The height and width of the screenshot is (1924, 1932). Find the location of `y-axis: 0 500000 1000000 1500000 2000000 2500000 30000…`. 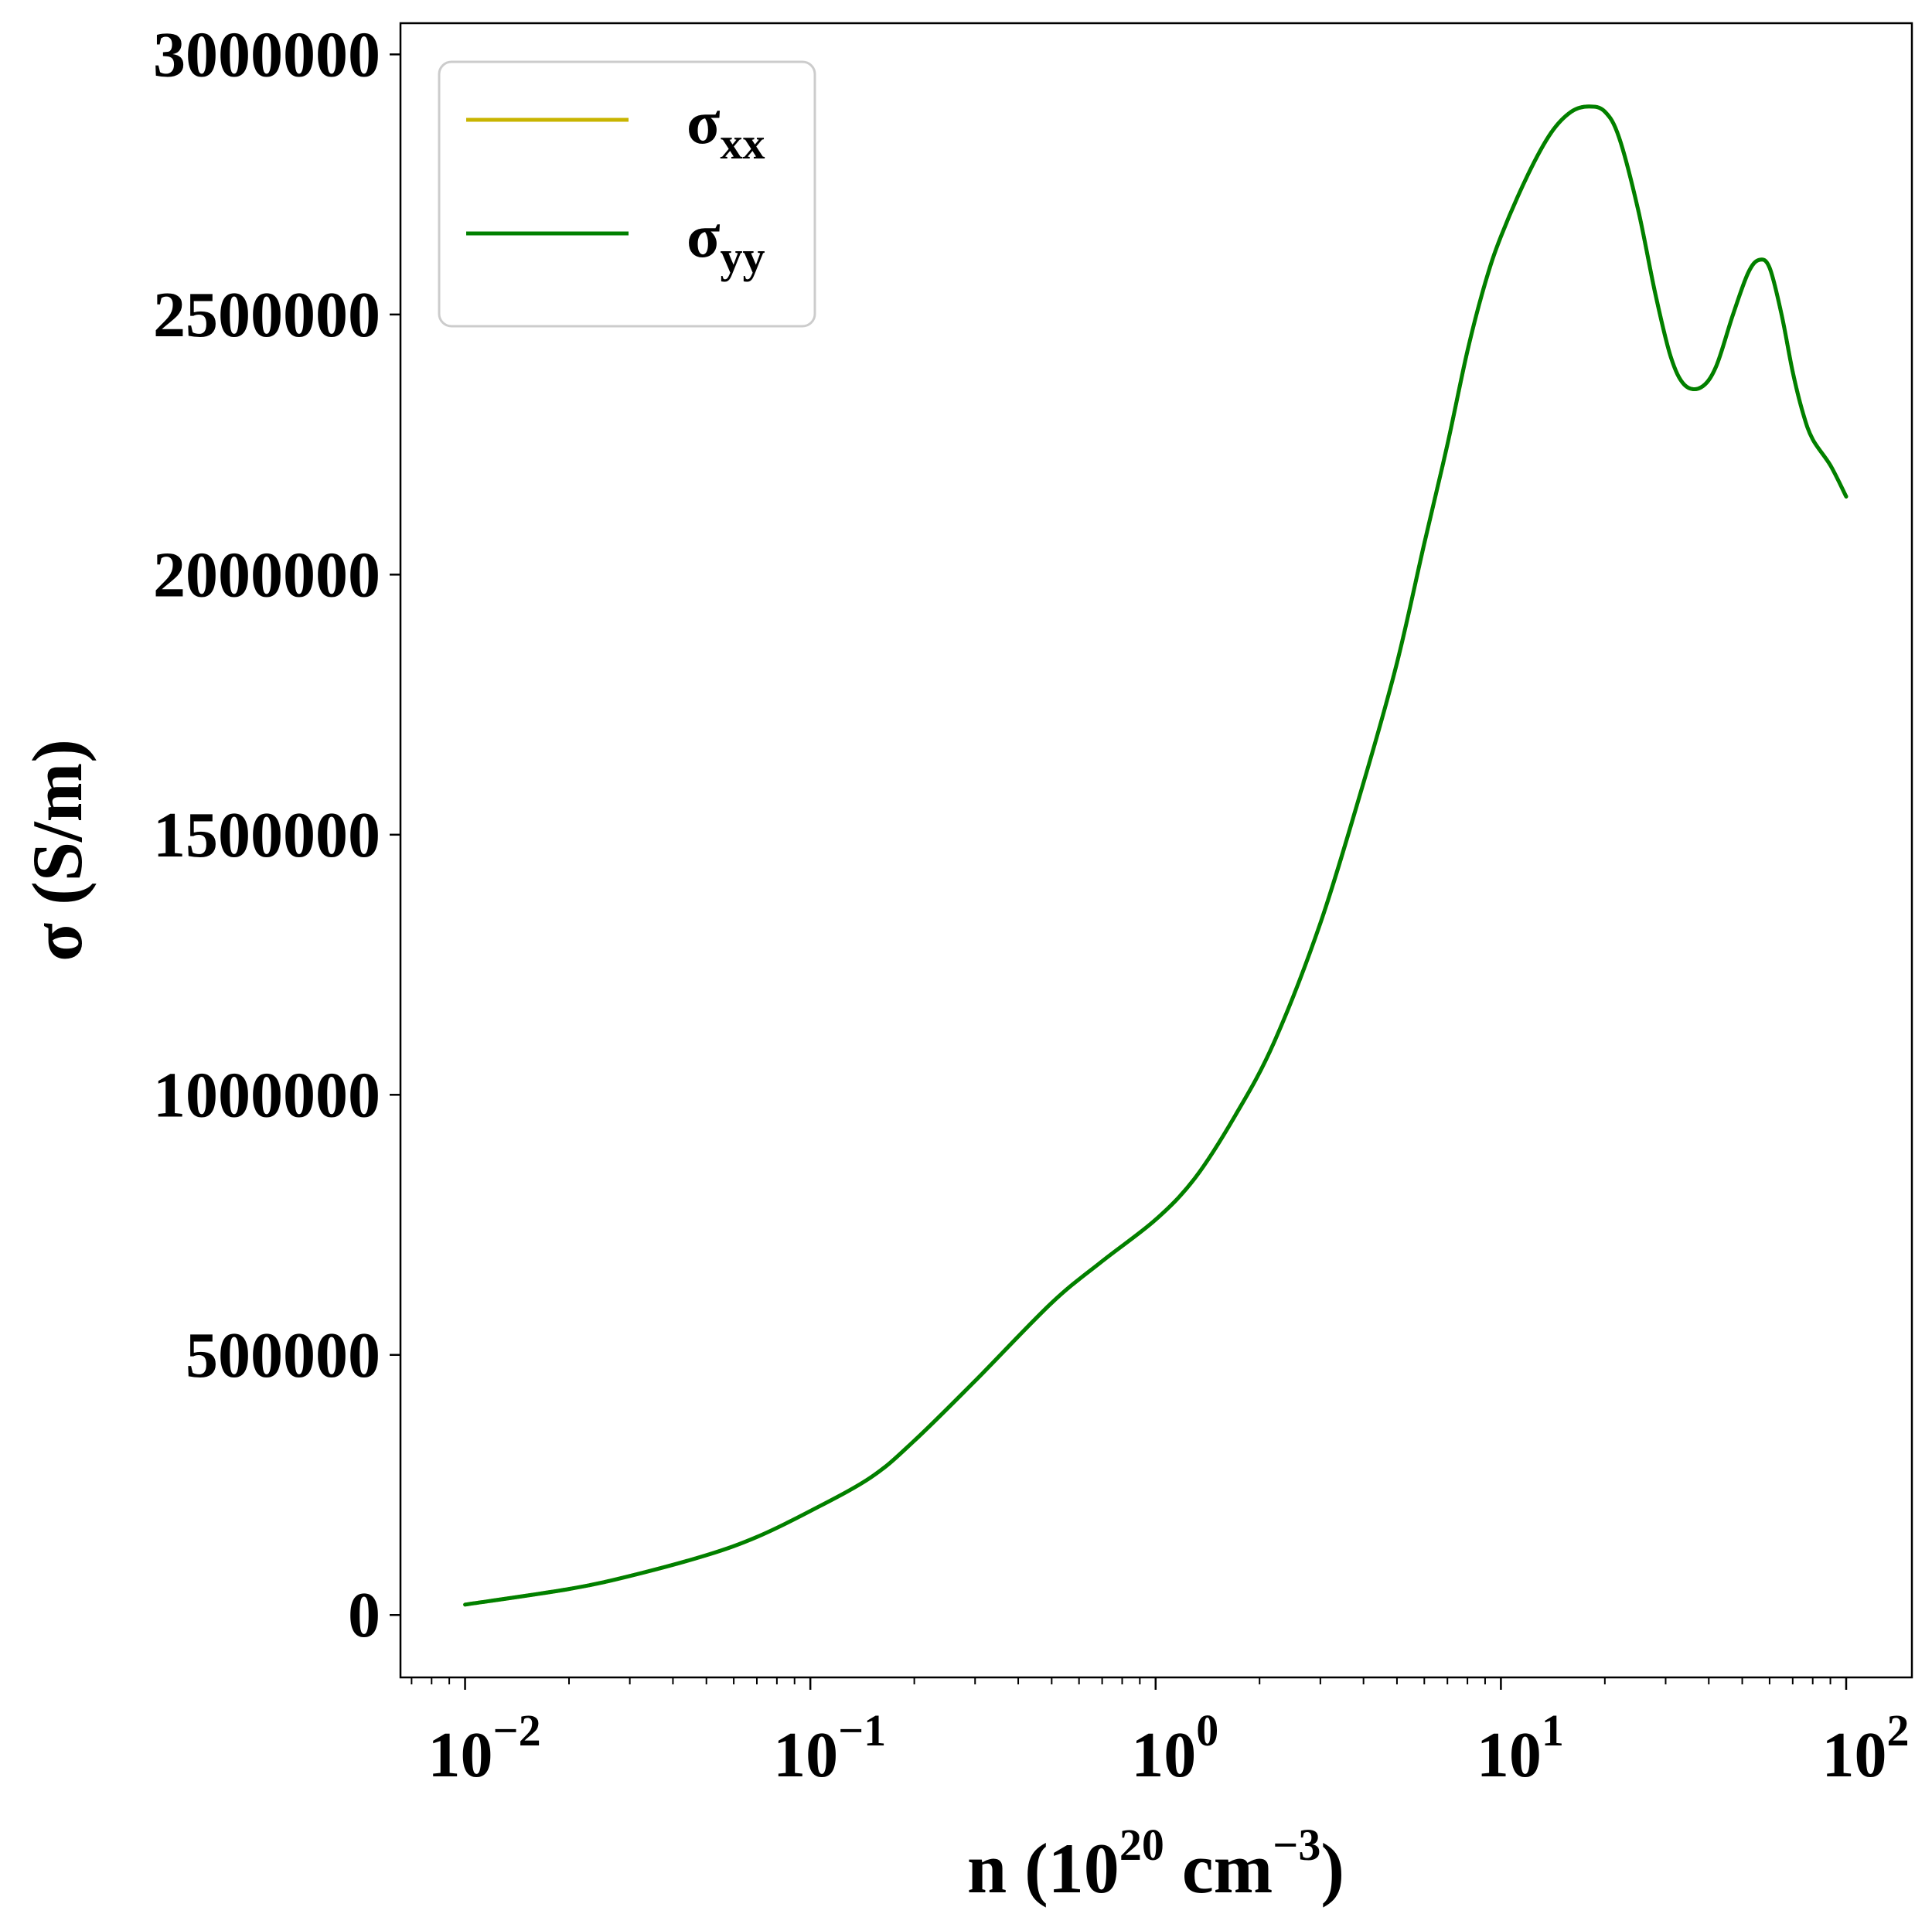

y-axis: 0 500000 1000000 1500000 2000000 2500000 30000… is located at coordinates (276, 835).